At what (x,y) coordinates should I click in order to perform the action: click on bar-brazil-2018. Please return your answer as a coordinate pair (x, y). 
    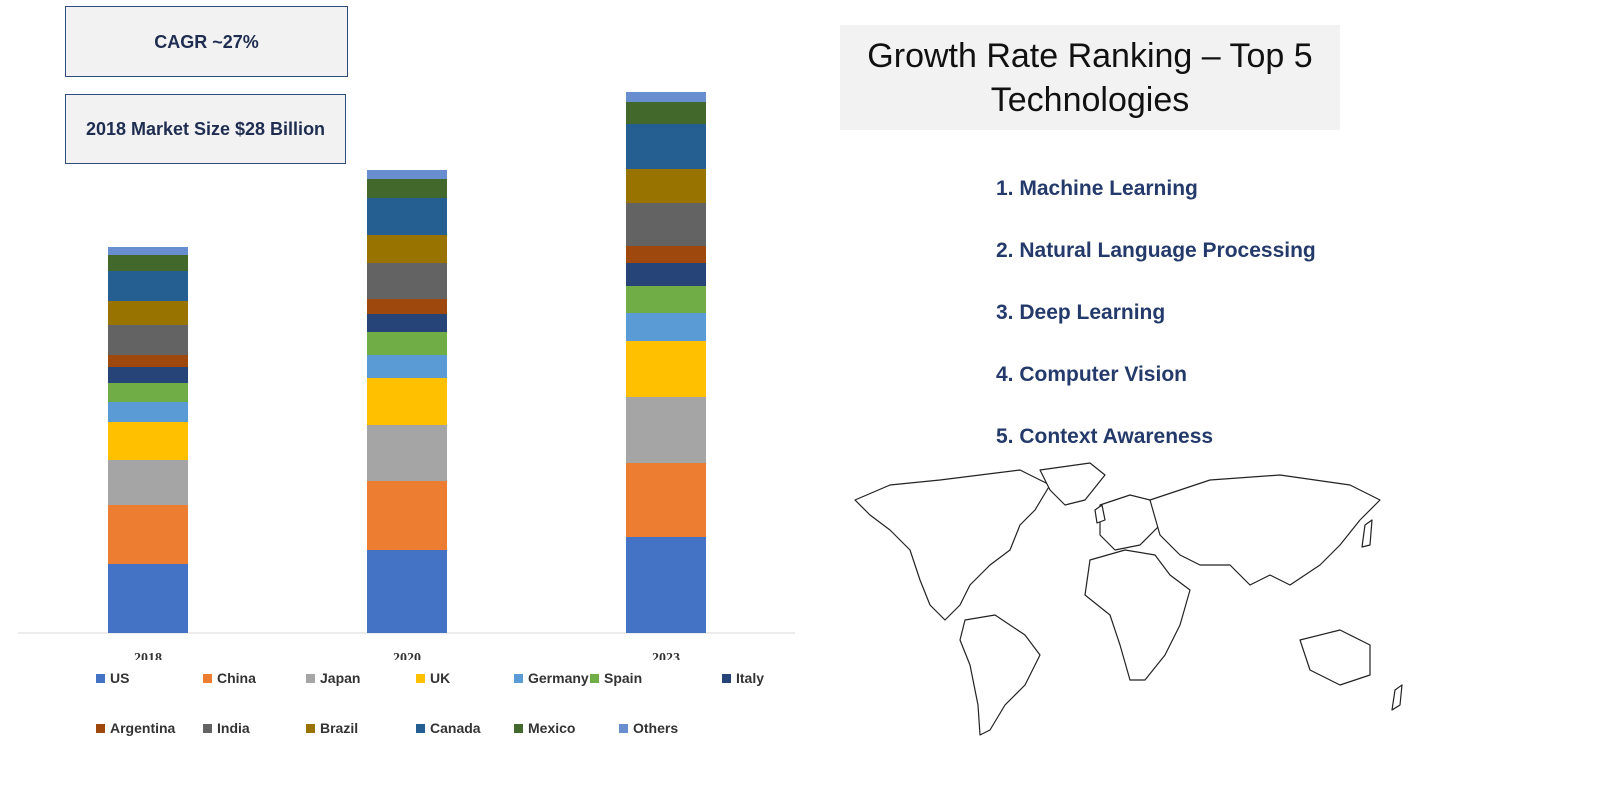
    Looking at the image, I should click on (148, 313).